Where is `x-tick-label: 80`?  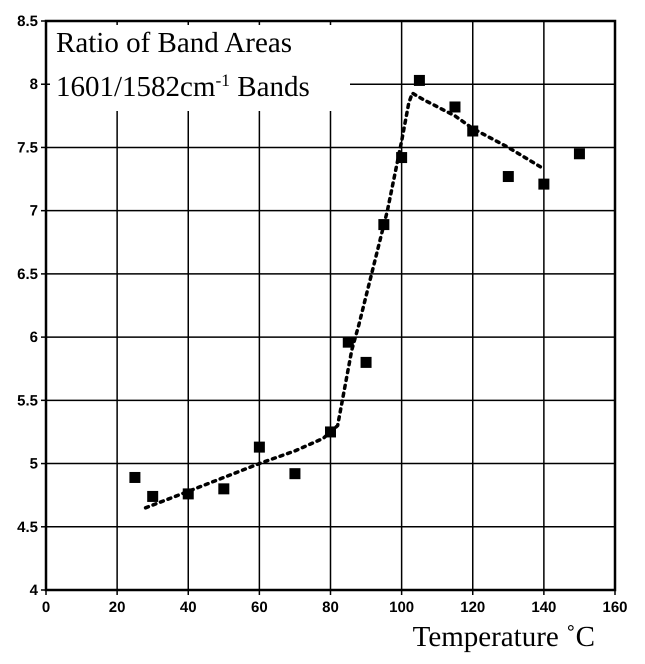
x-tick-label: 80 is located at coordinates (330, 607).